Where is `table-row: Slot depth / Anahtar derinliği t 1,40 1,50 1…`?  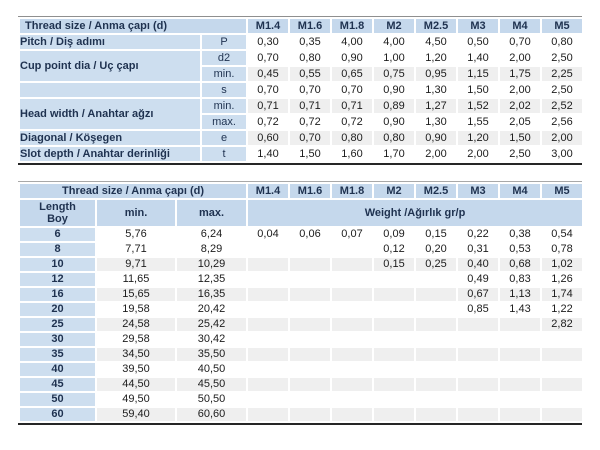 table-row: Slot depth / Anahtar derinliği t 1,40 1,50 1… is located at coordinates (301, 154).